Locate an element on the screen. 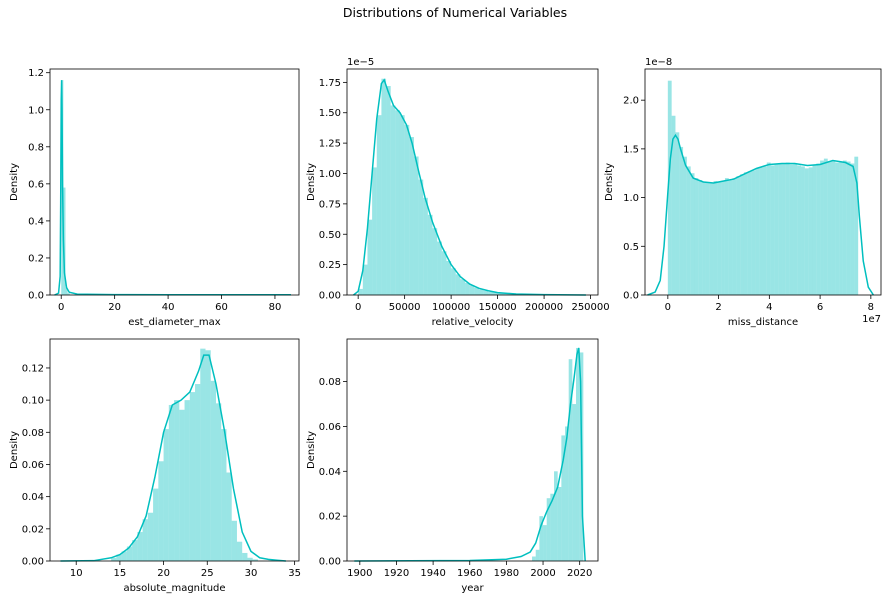 The width and height of the screenshot is (894, 600). y-tick-label: 0.04 is located at coordinates (33, 497).